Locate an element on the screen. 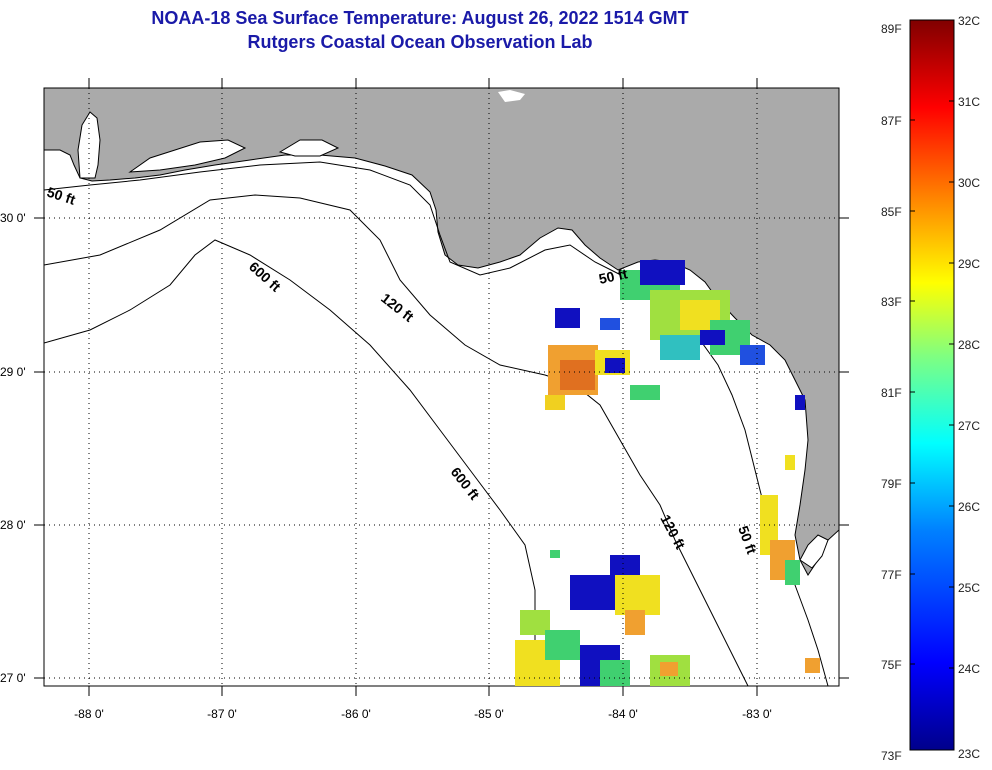  cb-label-28C: 28C is located at coordinates (969, 345).